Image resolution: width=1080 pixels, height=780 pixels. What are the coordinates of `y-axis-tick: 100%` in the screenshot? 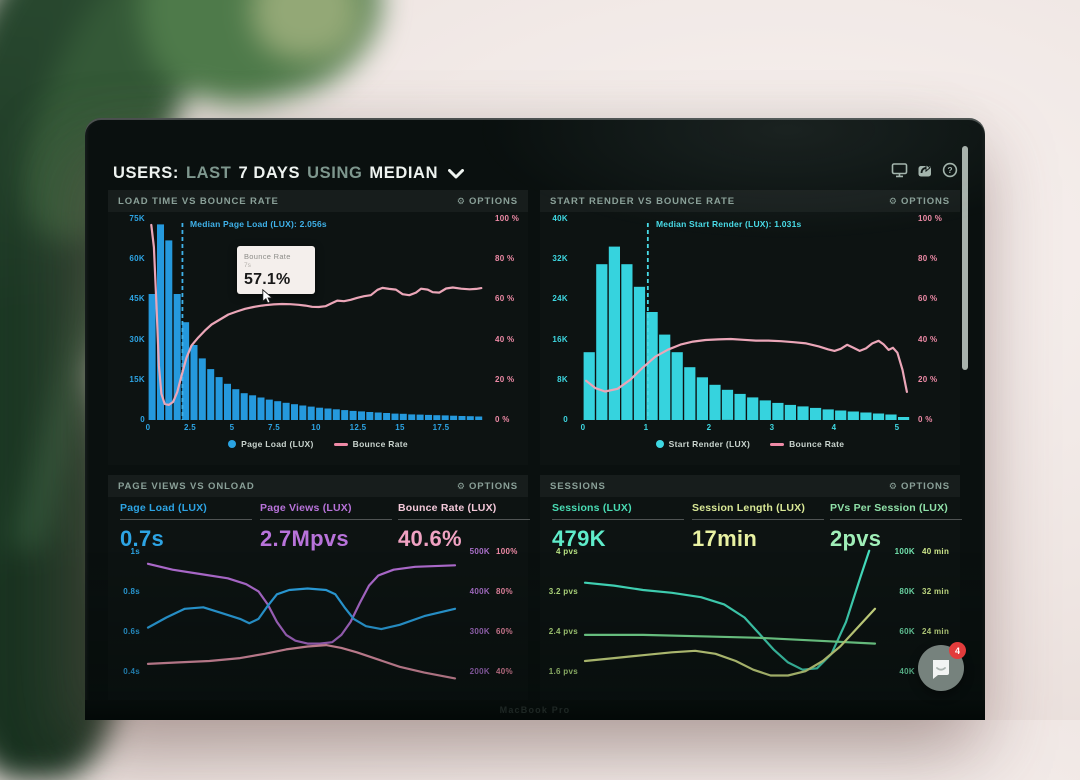 It's located at (507, 551).